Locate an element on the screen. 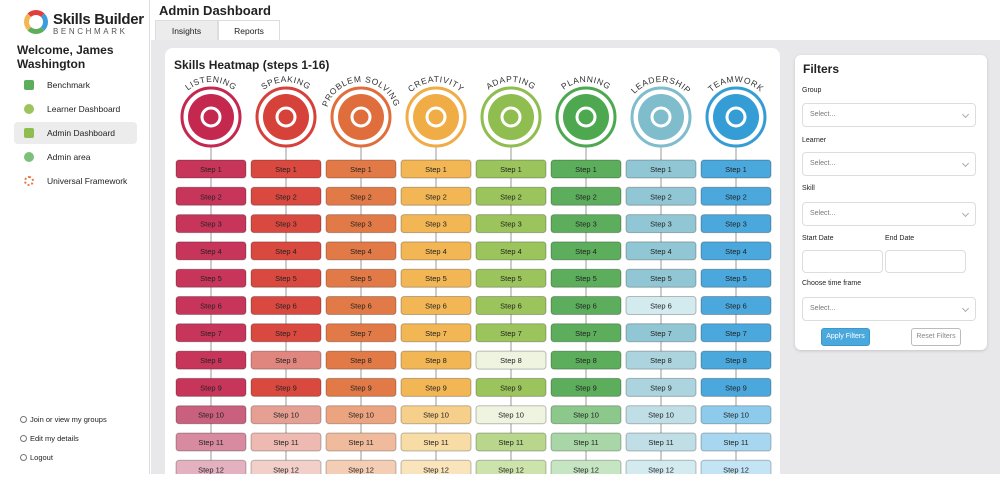 This screenshot has width=1000, height=488. footer-link: Join or view my groups is located at coordinates (63, 419).